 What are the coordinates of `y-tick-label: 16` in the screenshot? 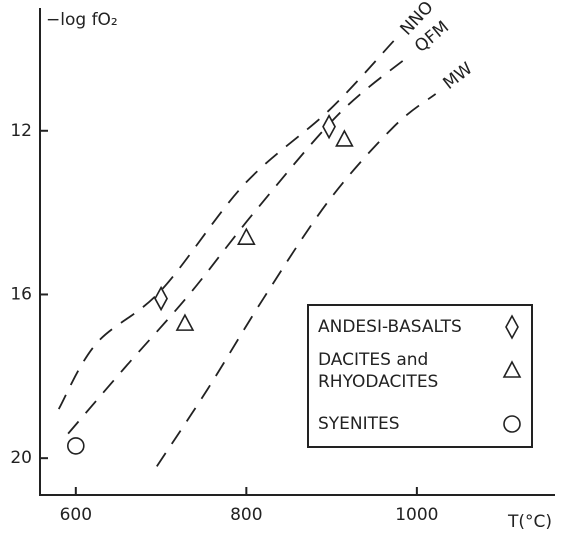 It's located at (21, 294).